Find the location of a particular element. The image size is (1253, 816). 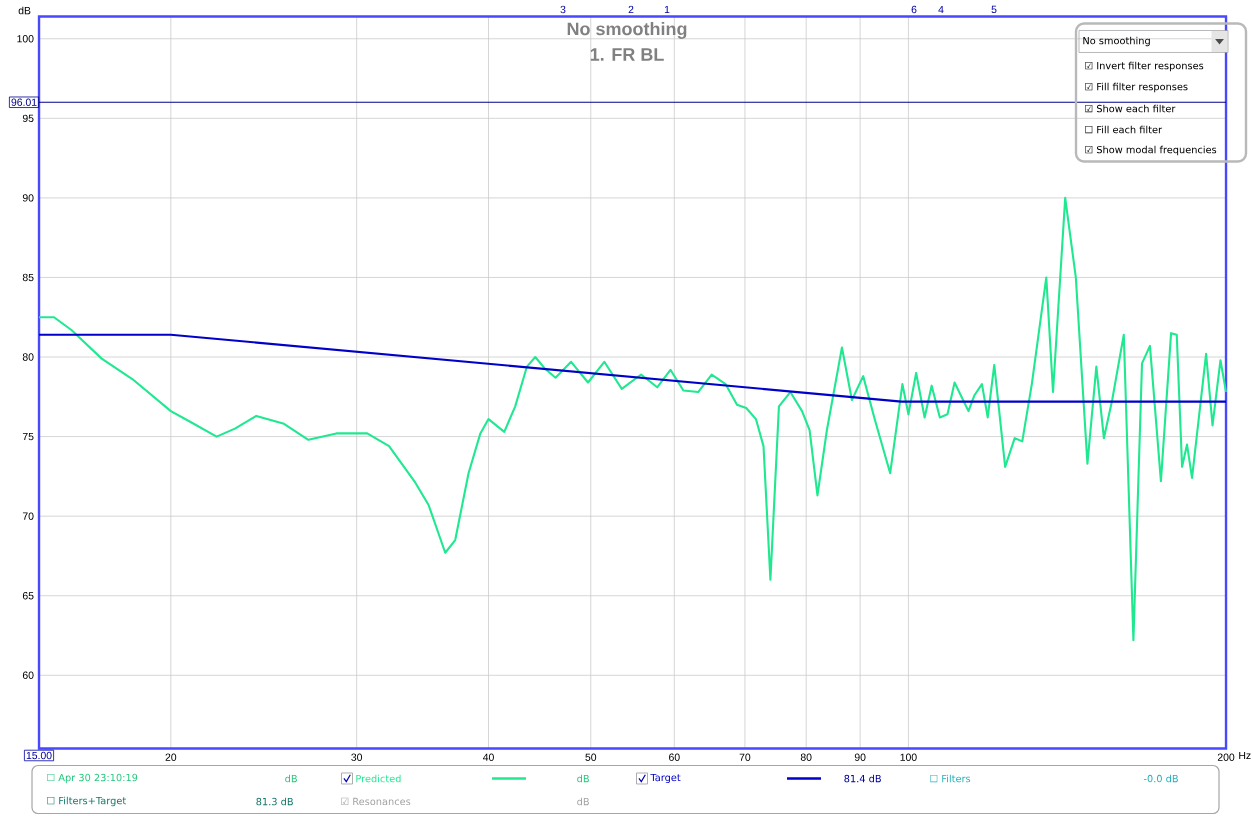

annotation: ☑ Invert filter responses is located at coordinates (1144, 66).